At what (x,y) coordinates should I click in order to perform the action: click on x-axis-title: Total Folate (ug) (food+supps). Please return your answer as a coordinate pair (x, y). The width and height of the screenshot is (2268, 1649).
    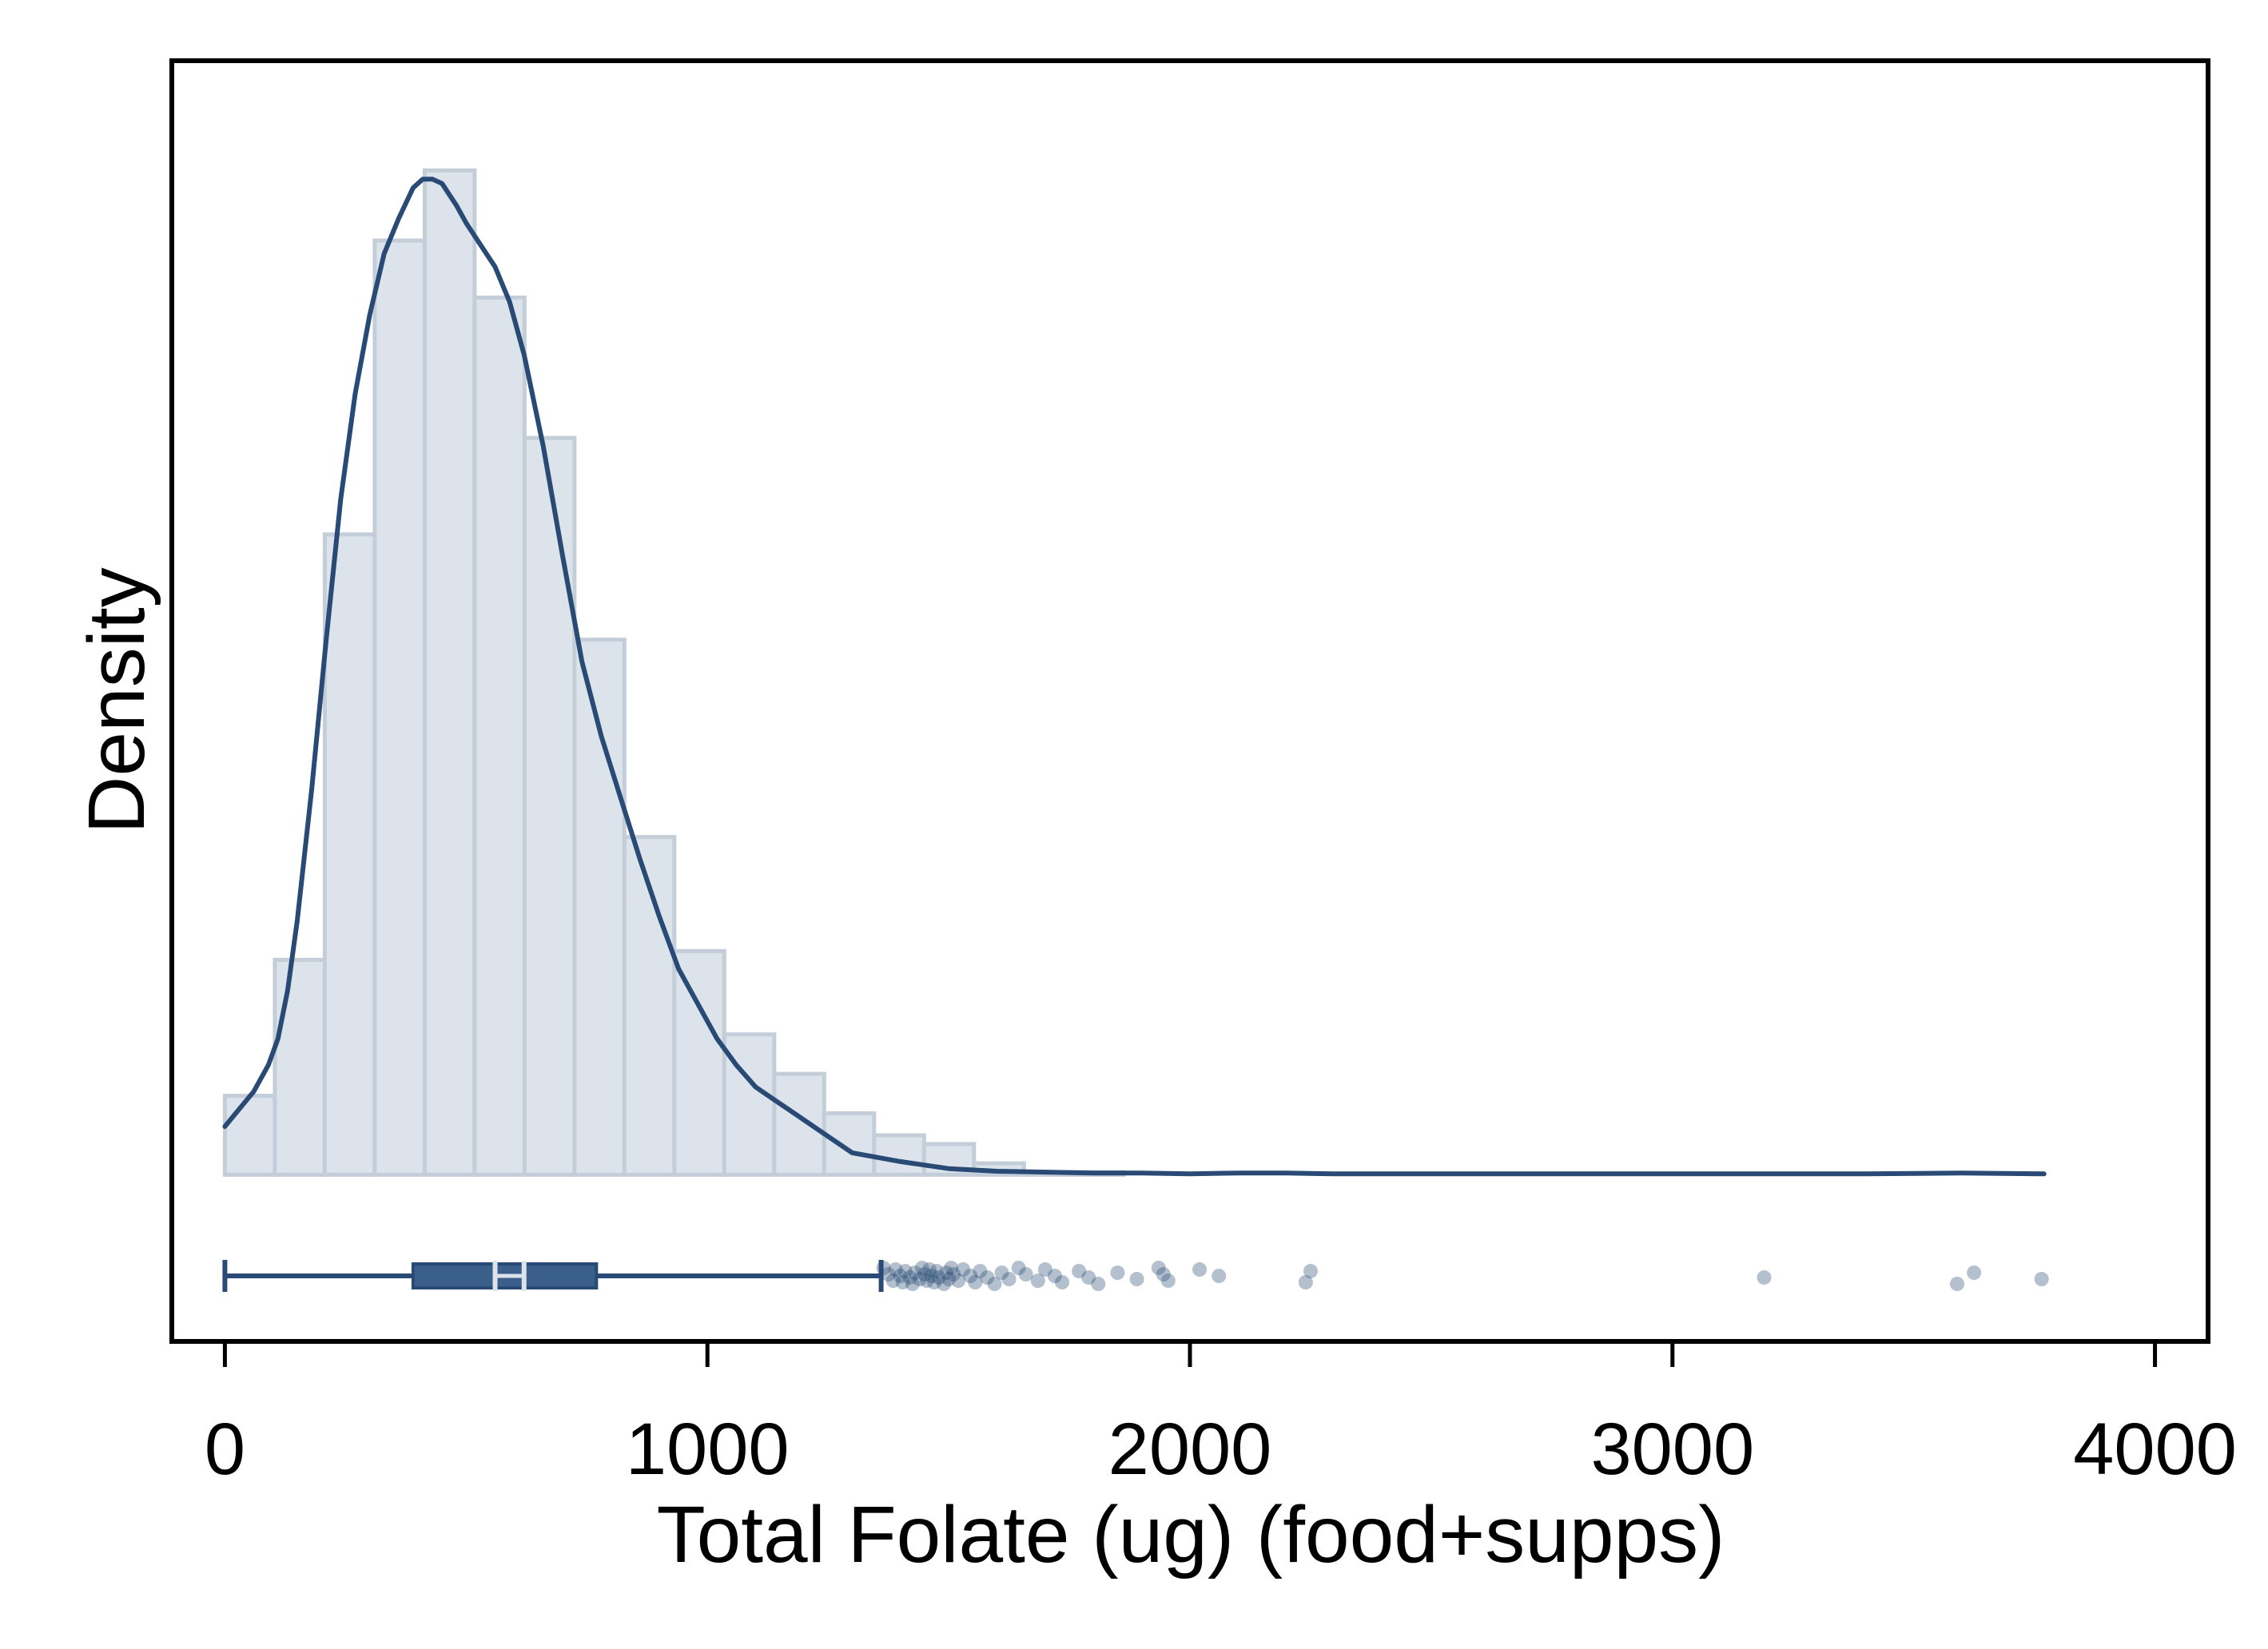
    Looking at the image, I should click on (1191, 1534).